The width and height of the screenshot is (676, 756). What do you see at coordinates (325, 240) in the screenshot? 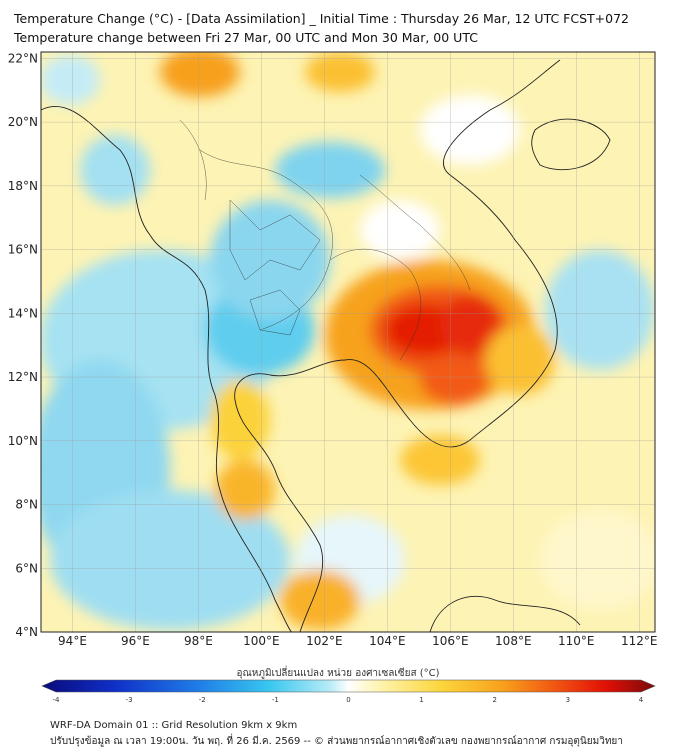
I see `admin-borders` at bounding box center [325, 240].